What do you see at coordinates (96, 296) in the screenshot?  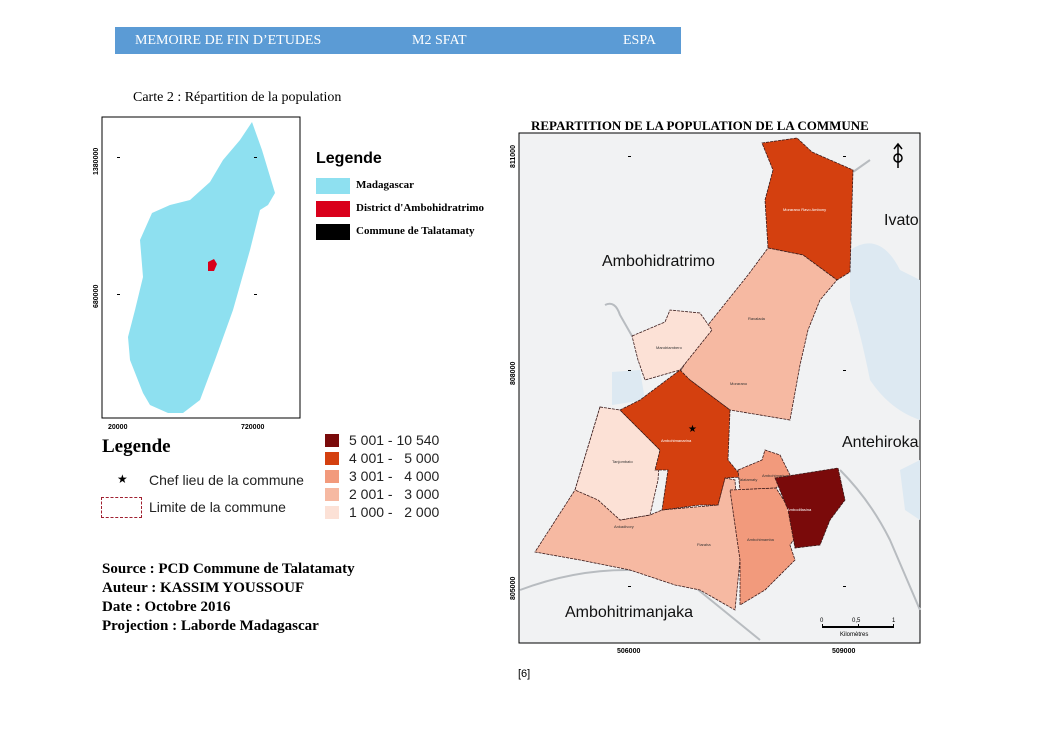 I see `inset-y-tick-2: 680000` at bounding box center [96, 296].